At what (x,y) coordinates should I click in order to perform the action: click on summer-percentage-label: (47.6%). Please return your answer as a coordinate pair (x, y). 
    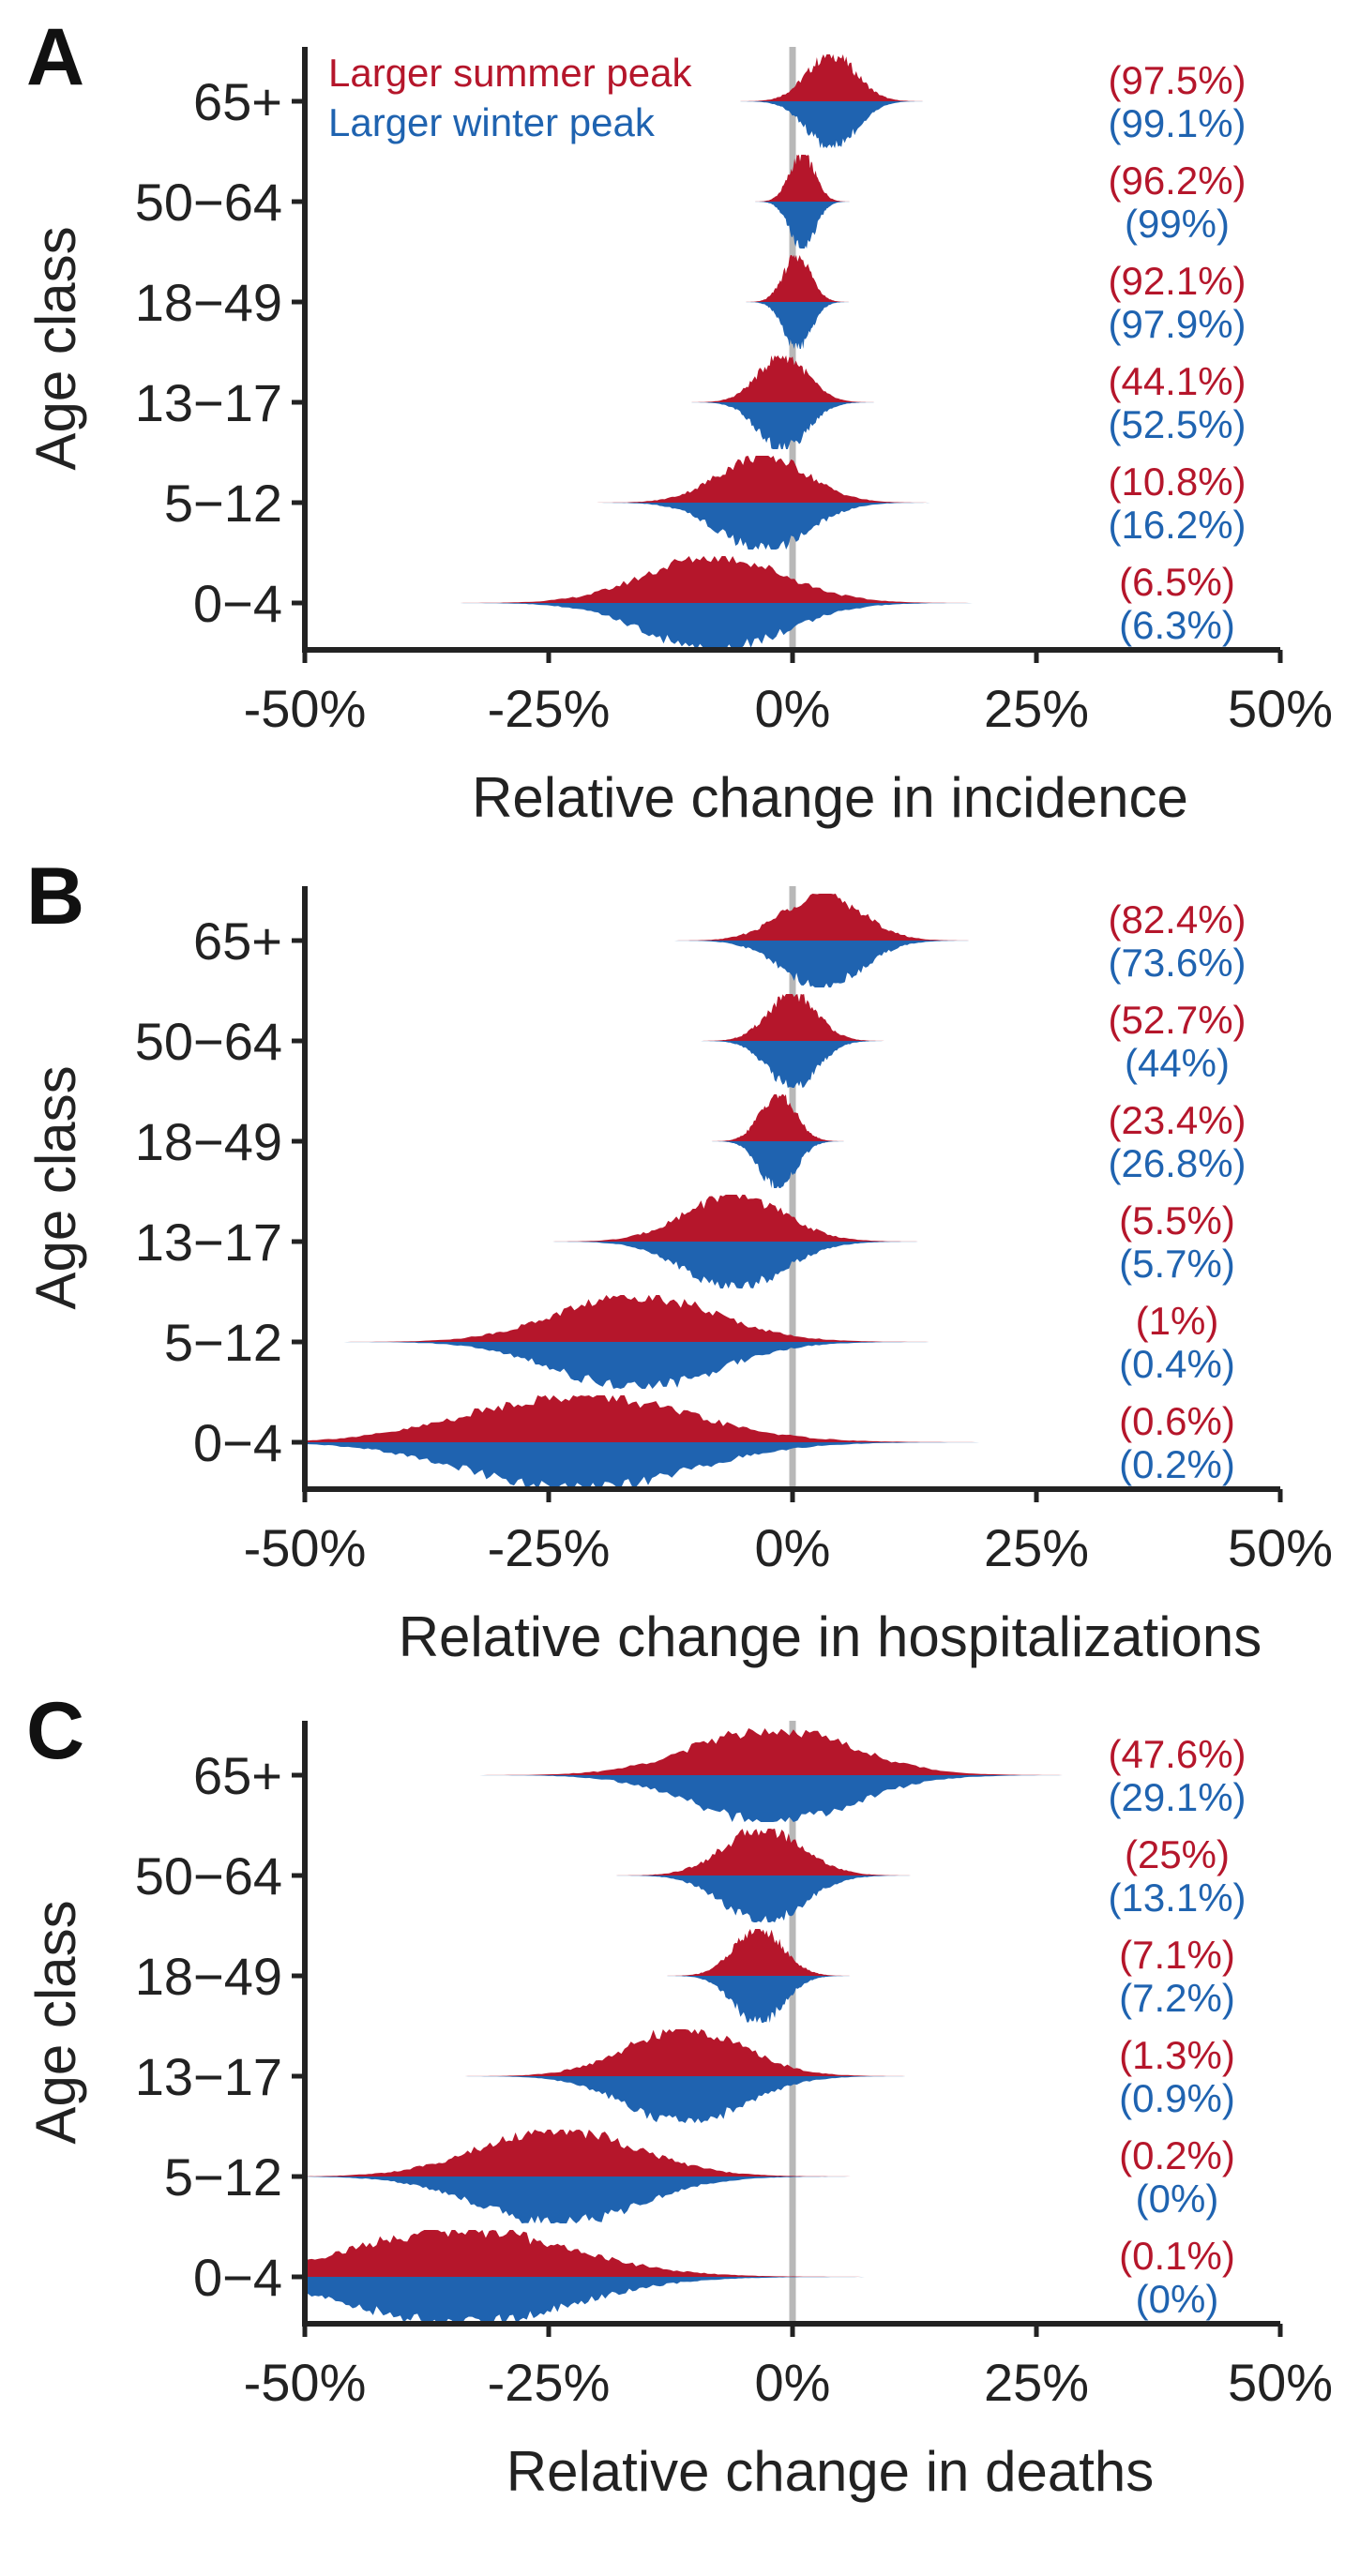
    Looking at the image, I should click on (1177, 1754).